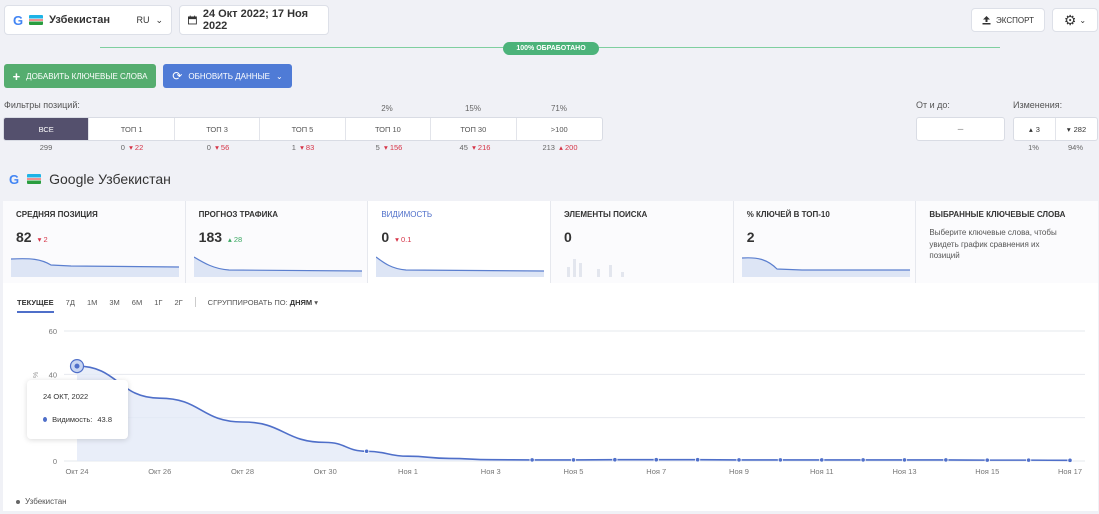 The height and width of the screenshot is (514, 1099). What do you see at coordinates (560, 147) in the screenshot?
I see `filter-count: 213 ▴ 200` at bounding box center [560, 147].